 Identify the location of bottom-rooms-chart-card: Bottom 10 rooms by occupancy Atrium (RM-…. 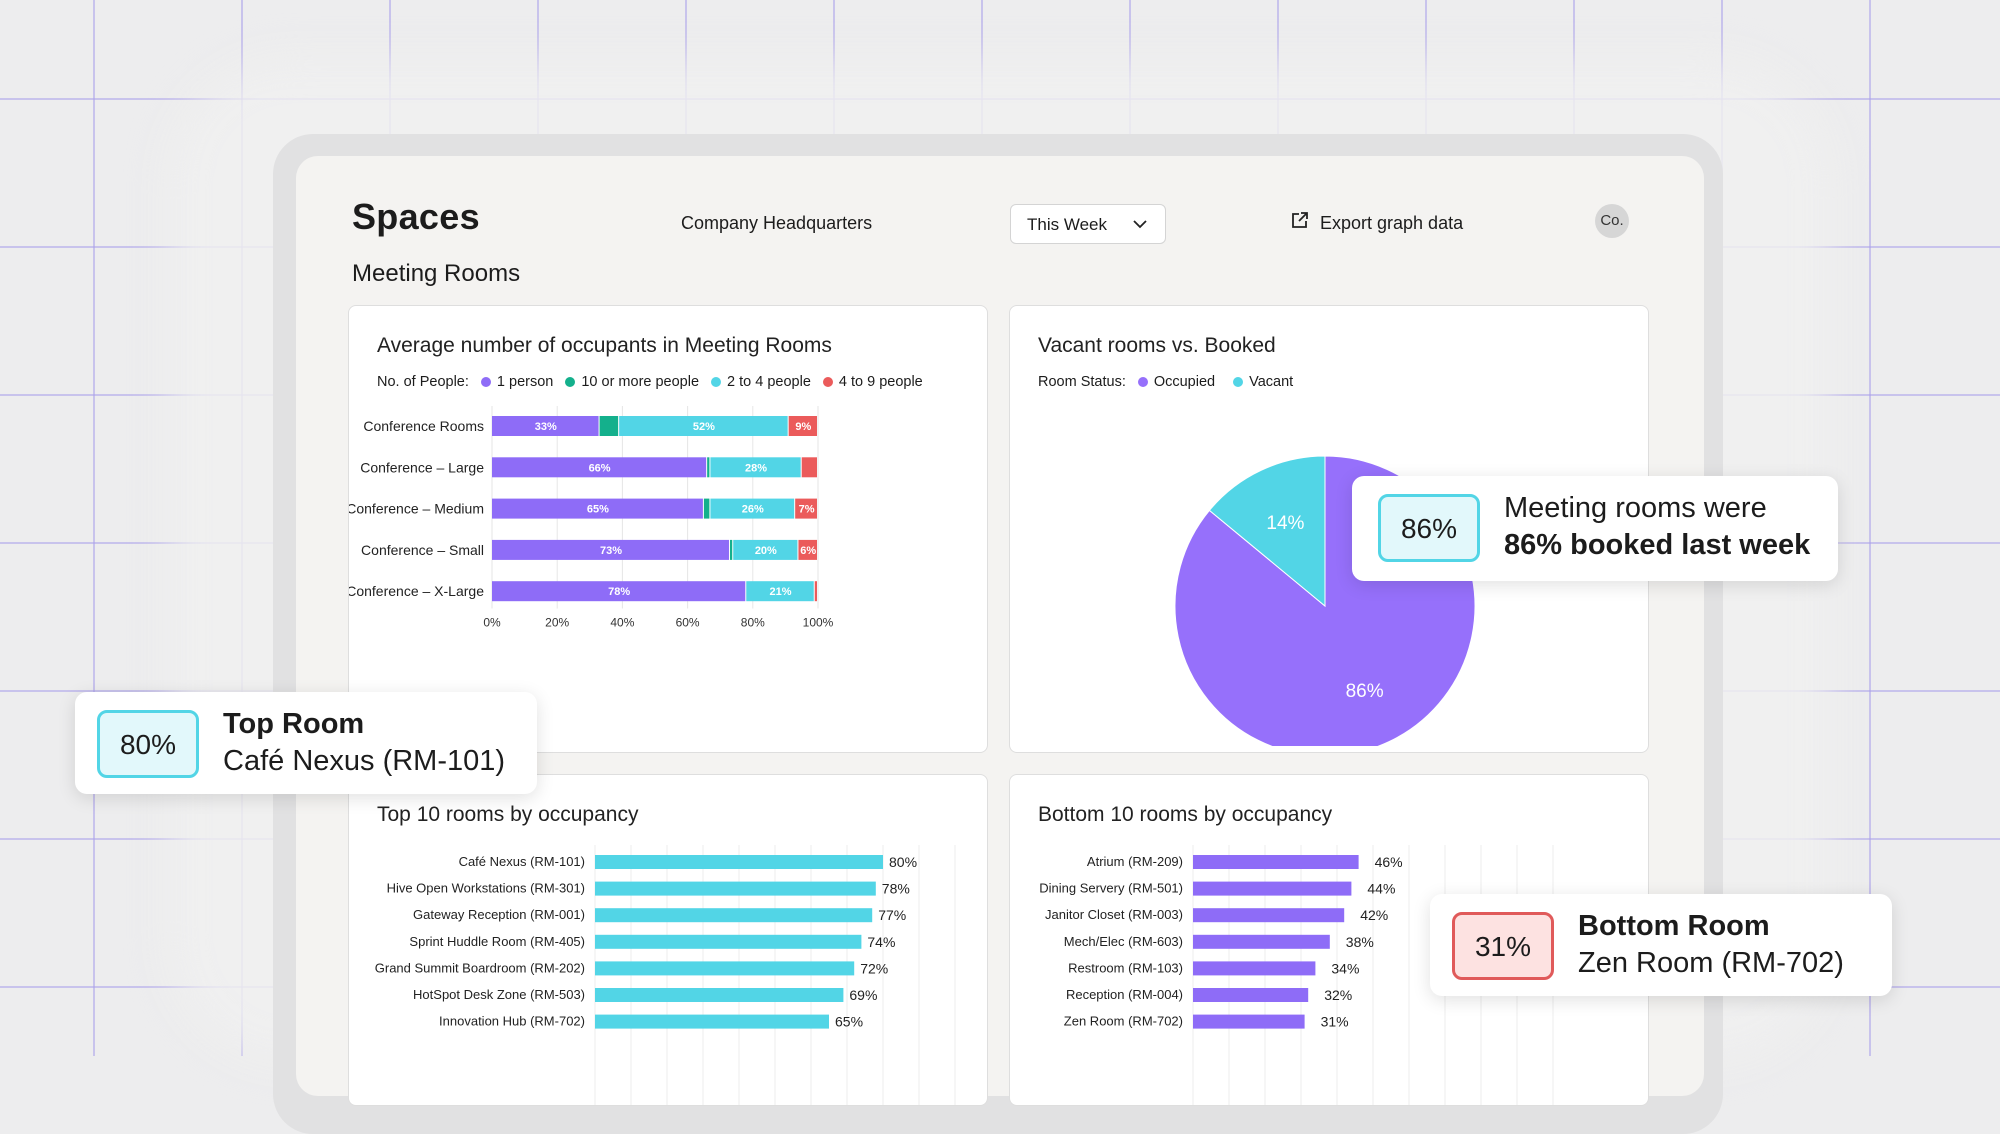
(1329, 940).